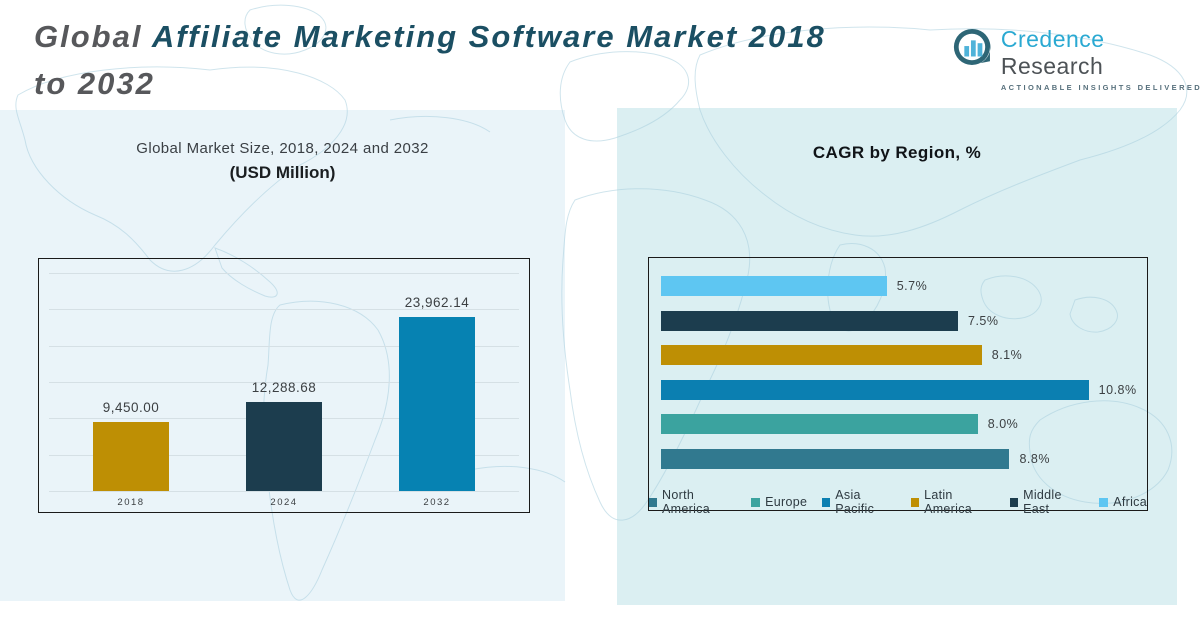 The height and width of the screenshot is (625, 1203). I want to click on legend-label: North America, so click(686, 502).